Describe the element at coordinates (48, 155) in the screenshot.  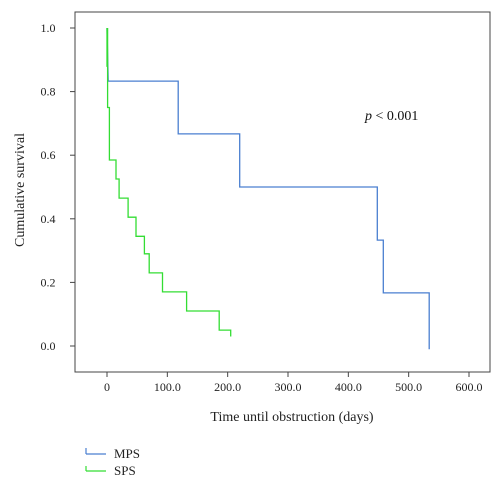
I see `y-tick-label: 0.6` at that location.